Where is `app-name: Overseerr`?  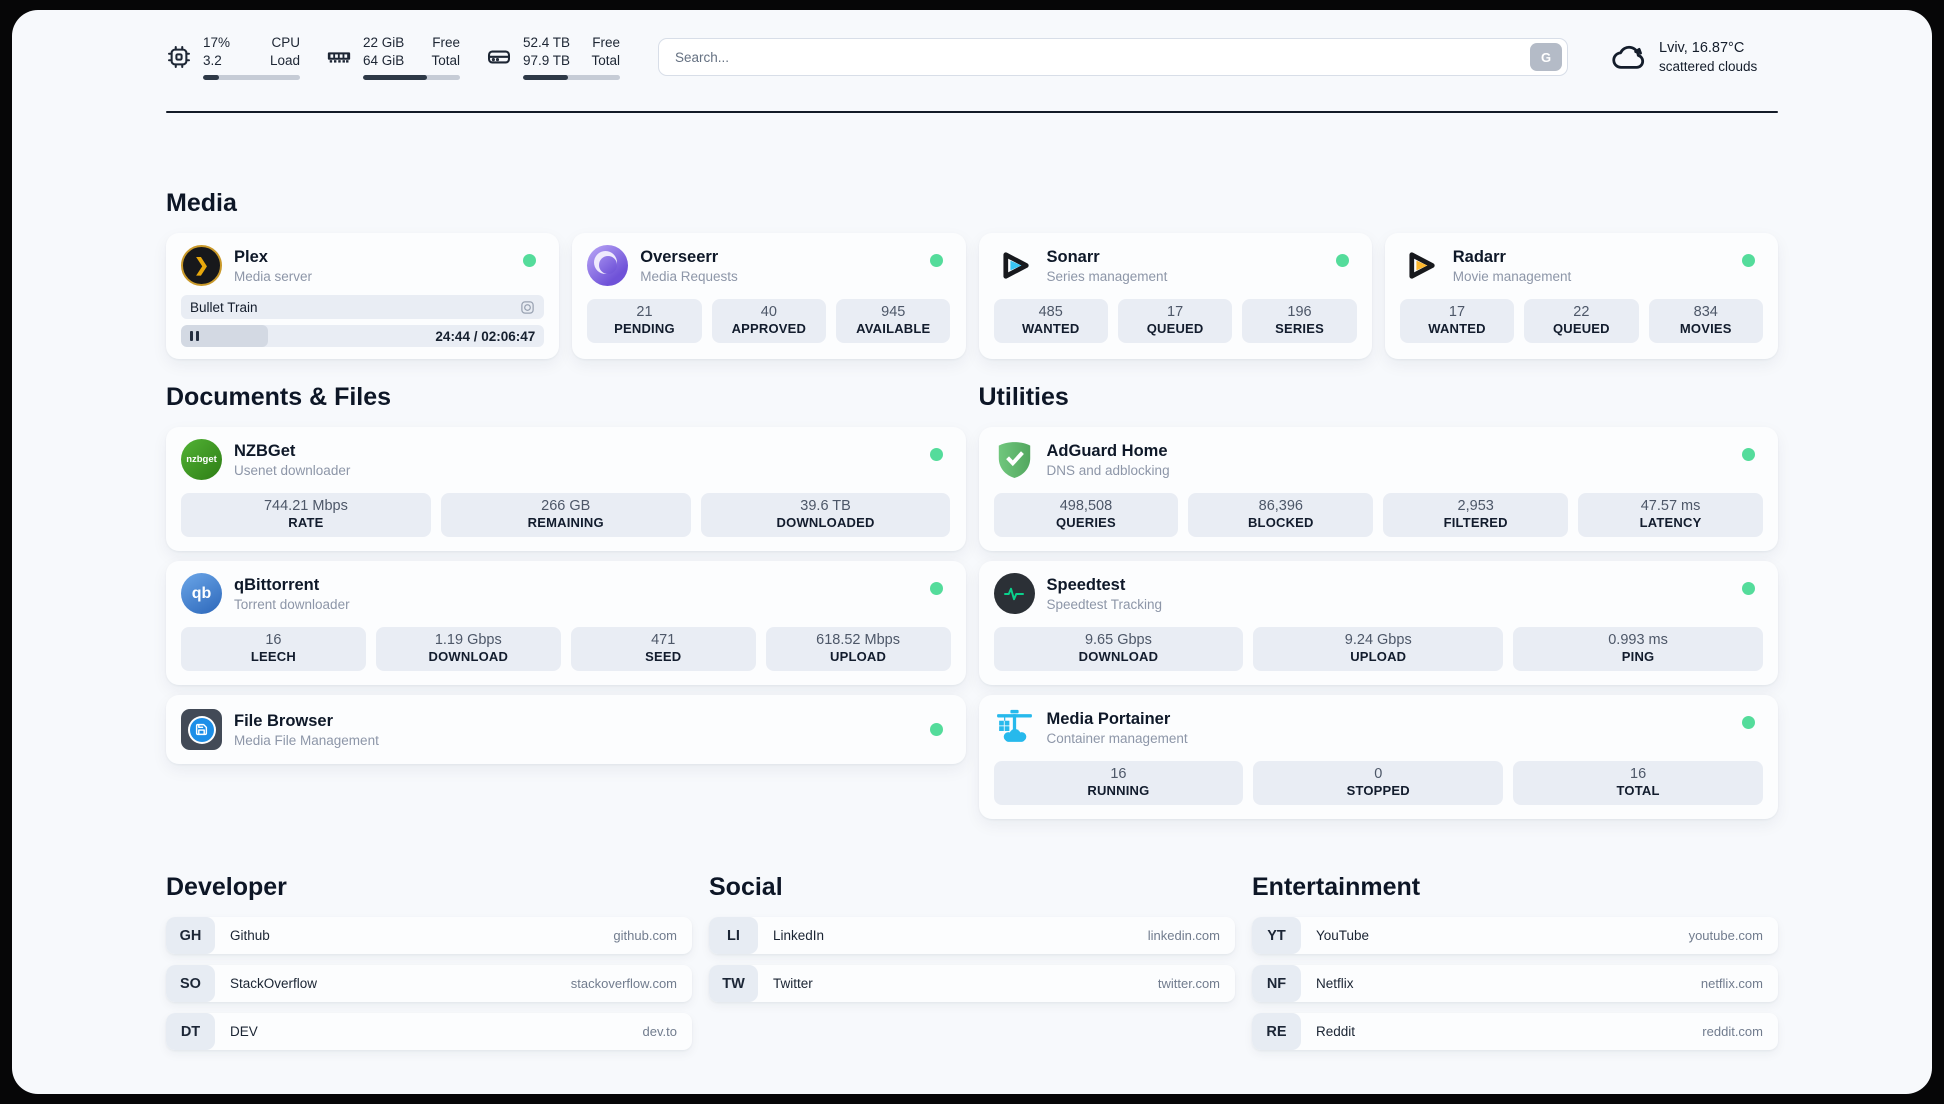 app-name: Overseerr is located at coordinates (679, 256).